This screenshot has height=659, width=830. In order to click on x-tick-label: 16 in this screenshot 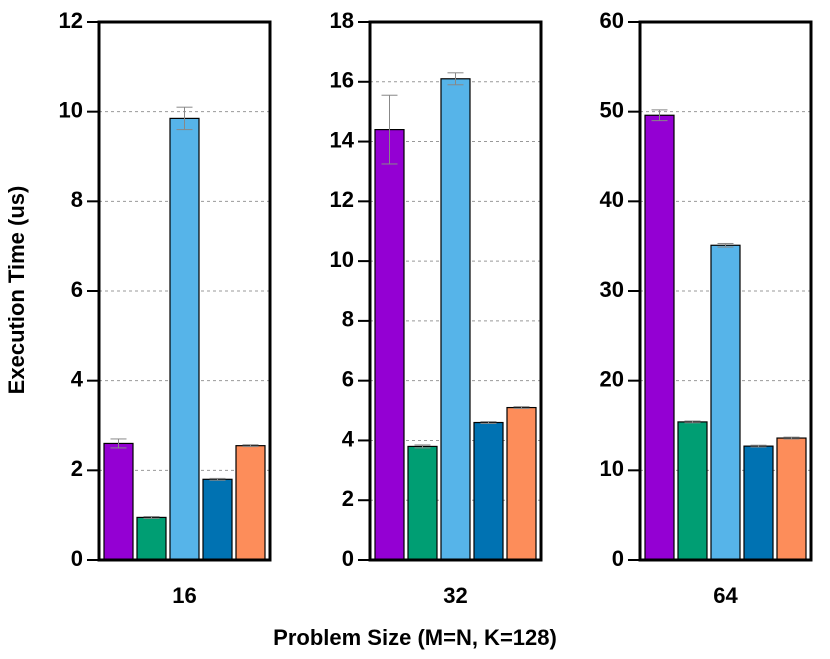, I will do `click(184, 595)`.